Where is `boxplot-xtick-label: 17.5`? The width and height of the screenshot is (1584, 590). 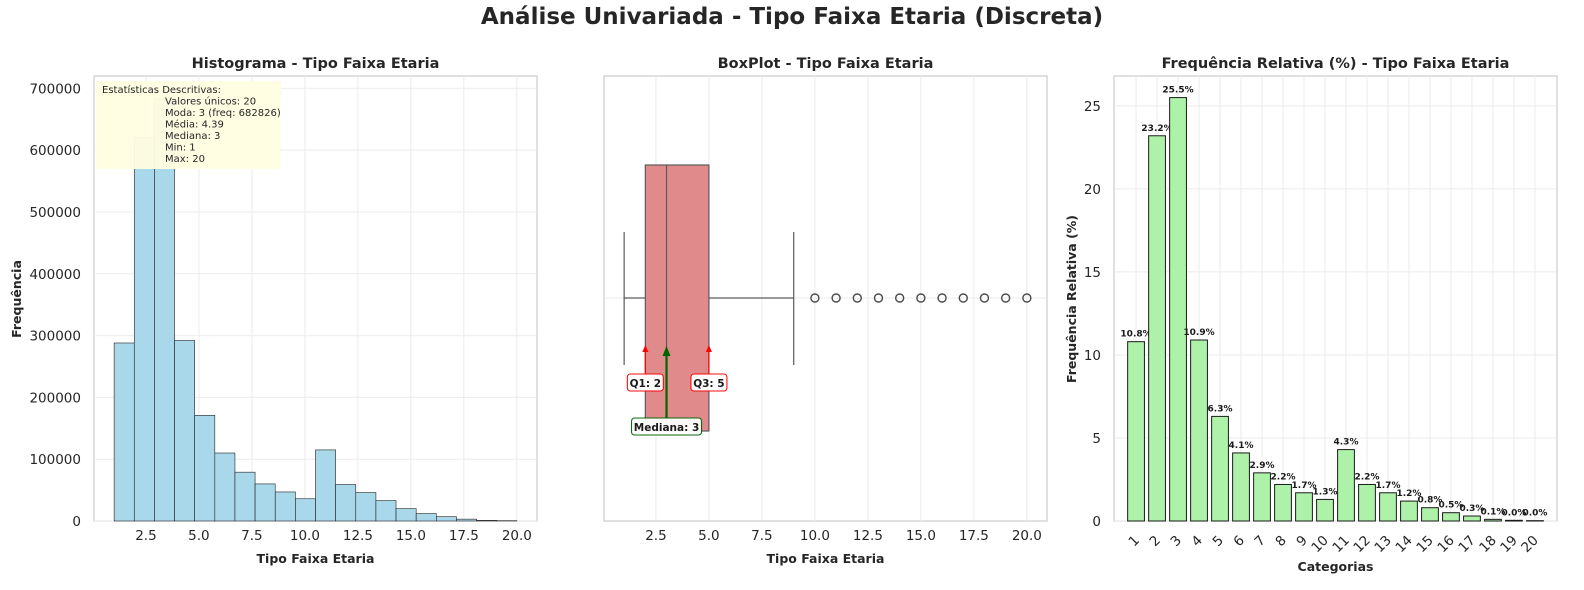
boxplot-xtick-label: 17.5 is located at coordinates (974, 536).